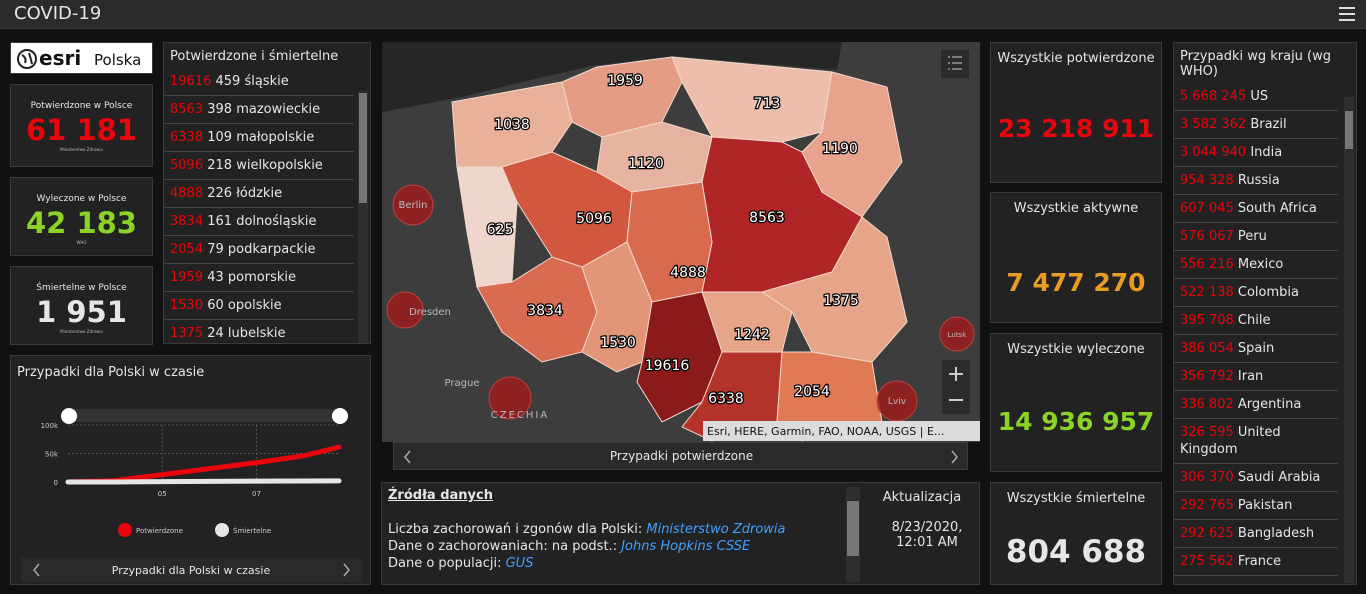 Image resolution: width=1366 pixels, height=594 pixels. Describe the element at coordinates (275, 137) in the screenshot. I see `region-name: małopolskie` at that location.